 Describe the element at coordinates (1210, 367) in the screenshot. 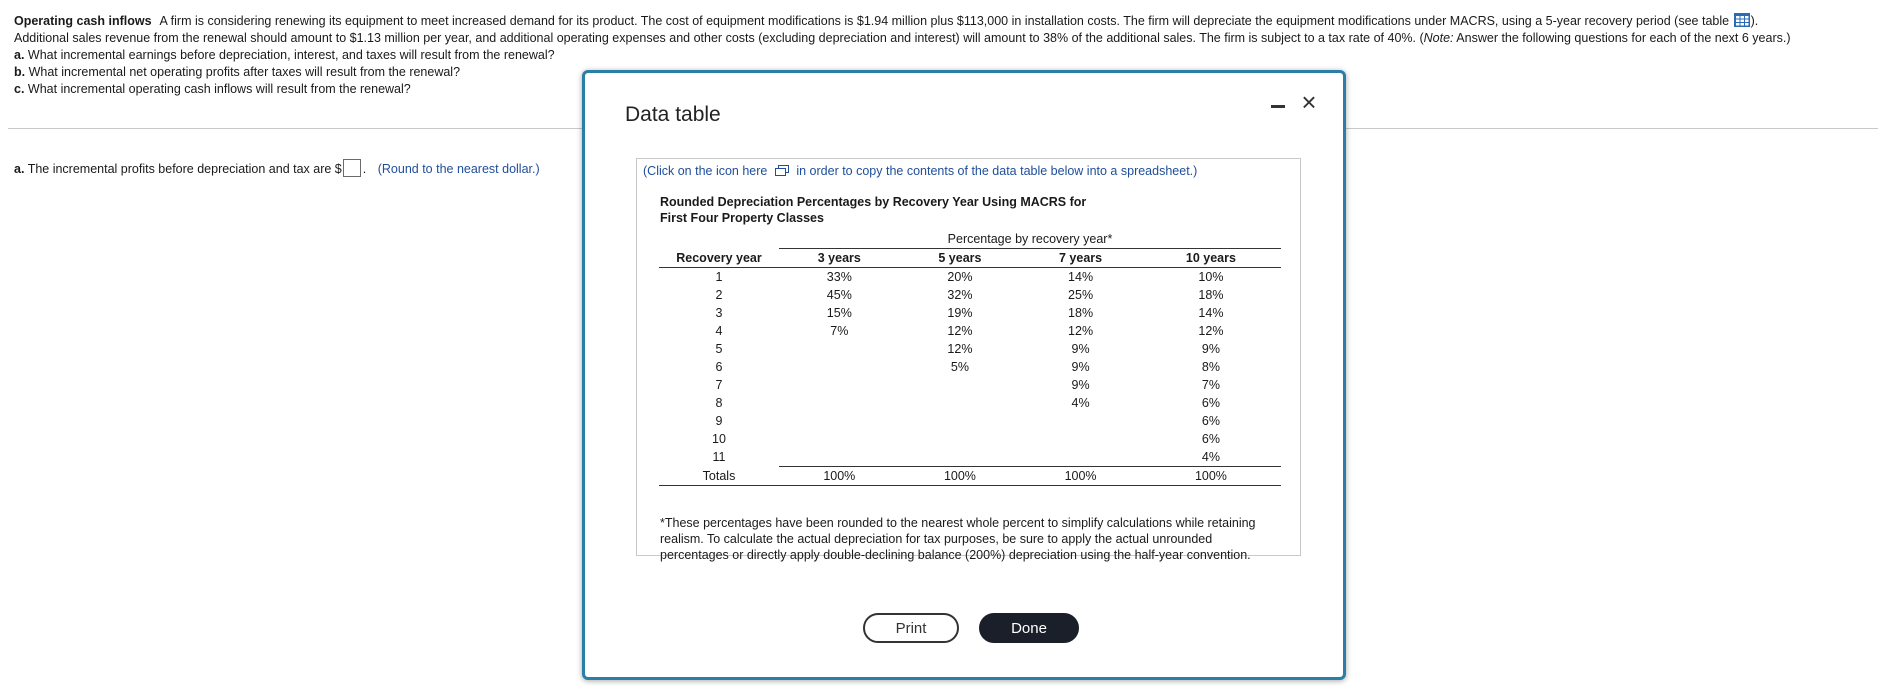

I see `table-cell: 8%` at that location.